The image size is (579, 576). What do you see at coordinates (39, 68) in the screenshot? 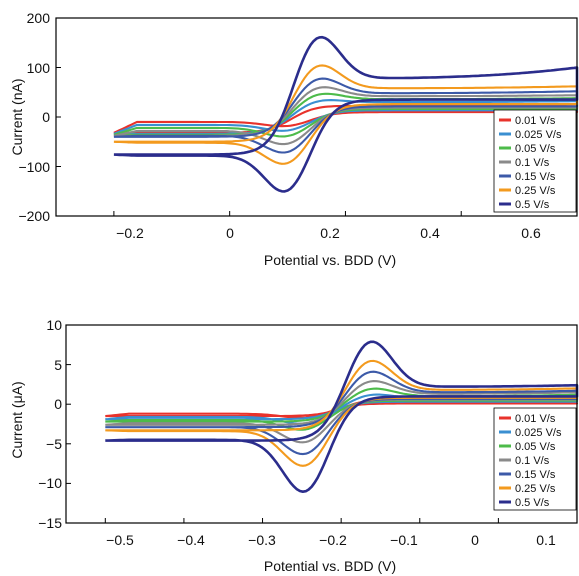
I see `chart-top-ytick-label: 100` at bounding box center [39, 68].